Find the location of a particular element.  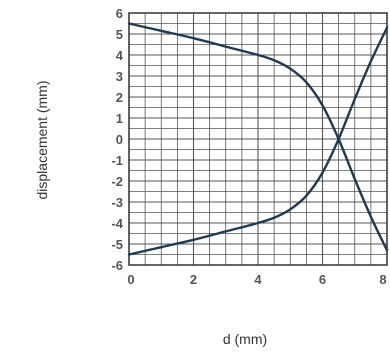

y-tick-label: -5 is located at coordinates (117, 244).